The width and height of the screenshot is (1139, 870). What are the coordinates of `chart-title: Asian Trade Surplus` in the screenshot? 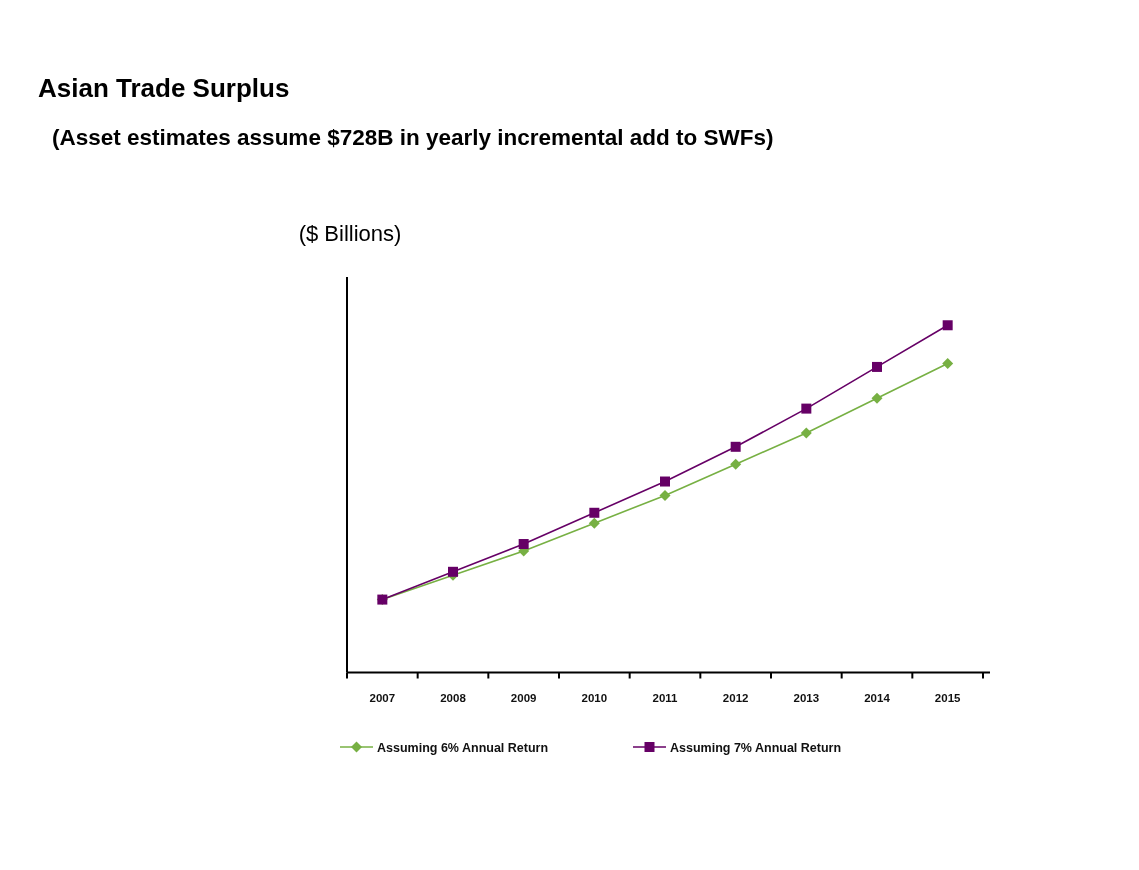 It's located at (164, 88).